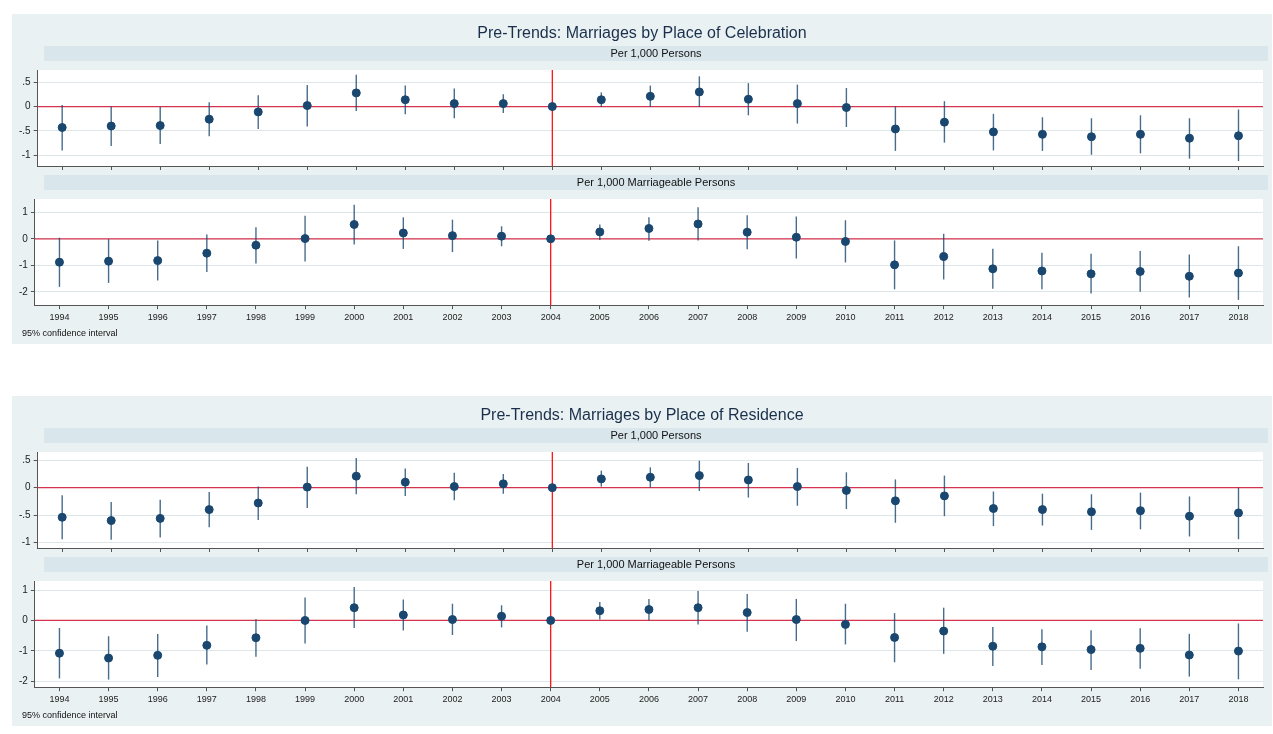 This screenshot has height=734, width=1273. I want to click on x-tick-label: 2018, so click(1238, 317).